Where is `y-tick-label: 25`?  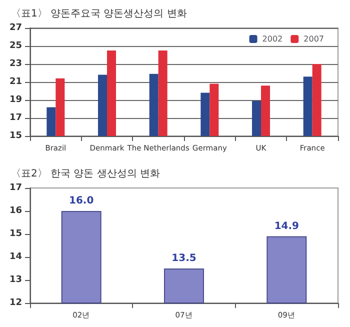
y-tick-label: 25 is located at coordinates (15, 46).